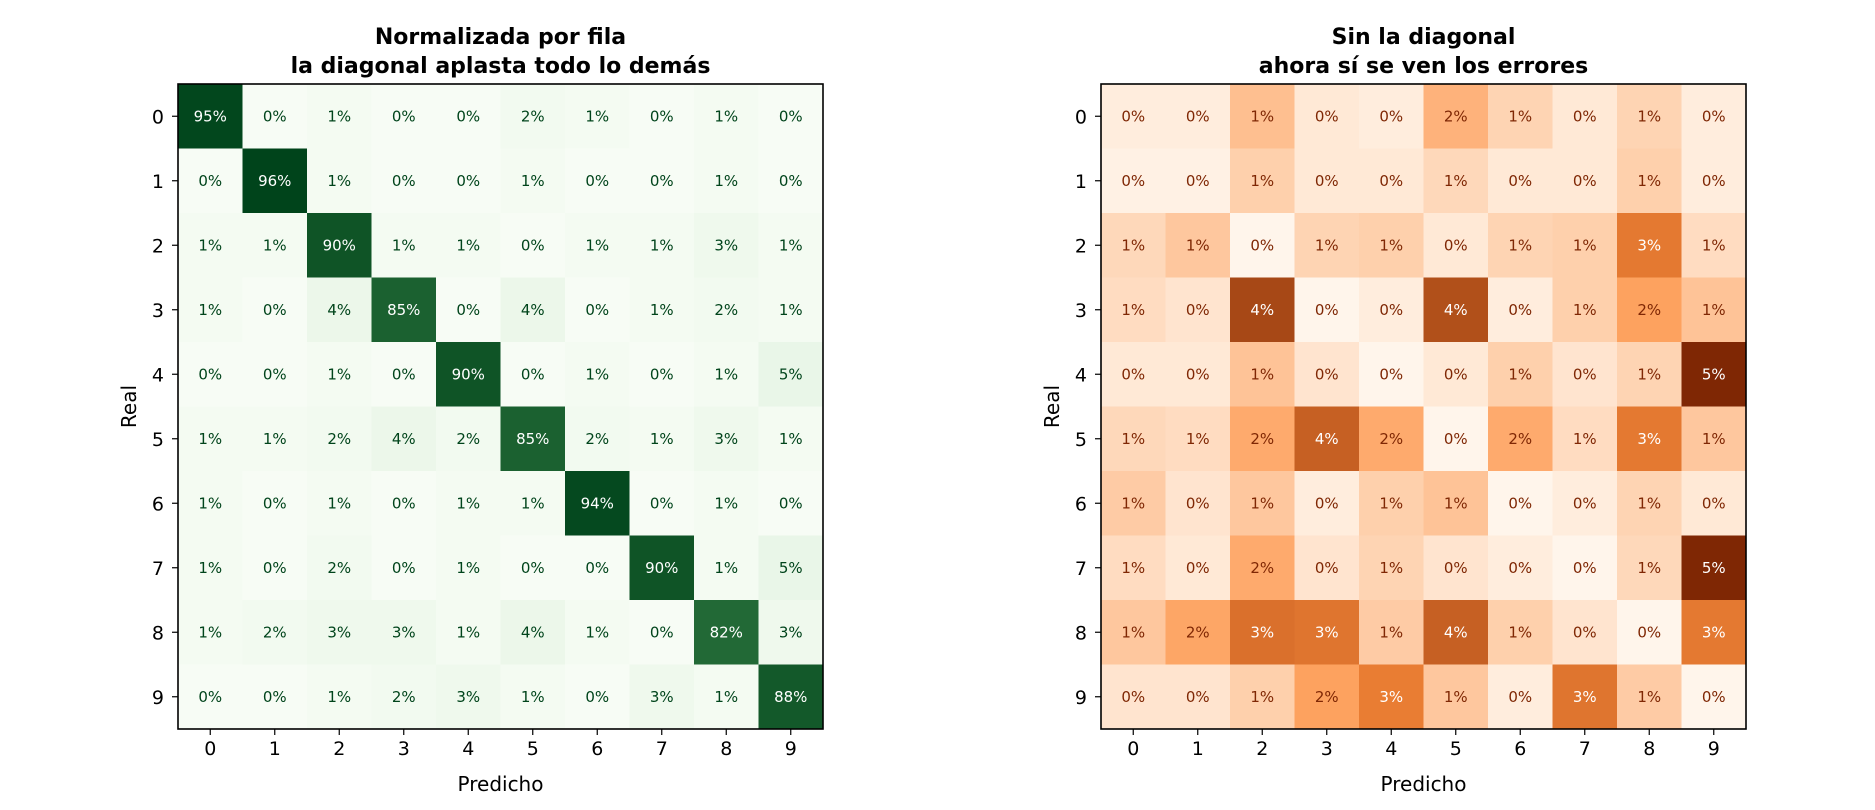 Image resolution: width=1875 pixels, height=810 pixels. Describe the element at coordinates (1424, 66) in the screenshot. I see `chart-title-line-2: ahora sí se ven los errores` at that location.